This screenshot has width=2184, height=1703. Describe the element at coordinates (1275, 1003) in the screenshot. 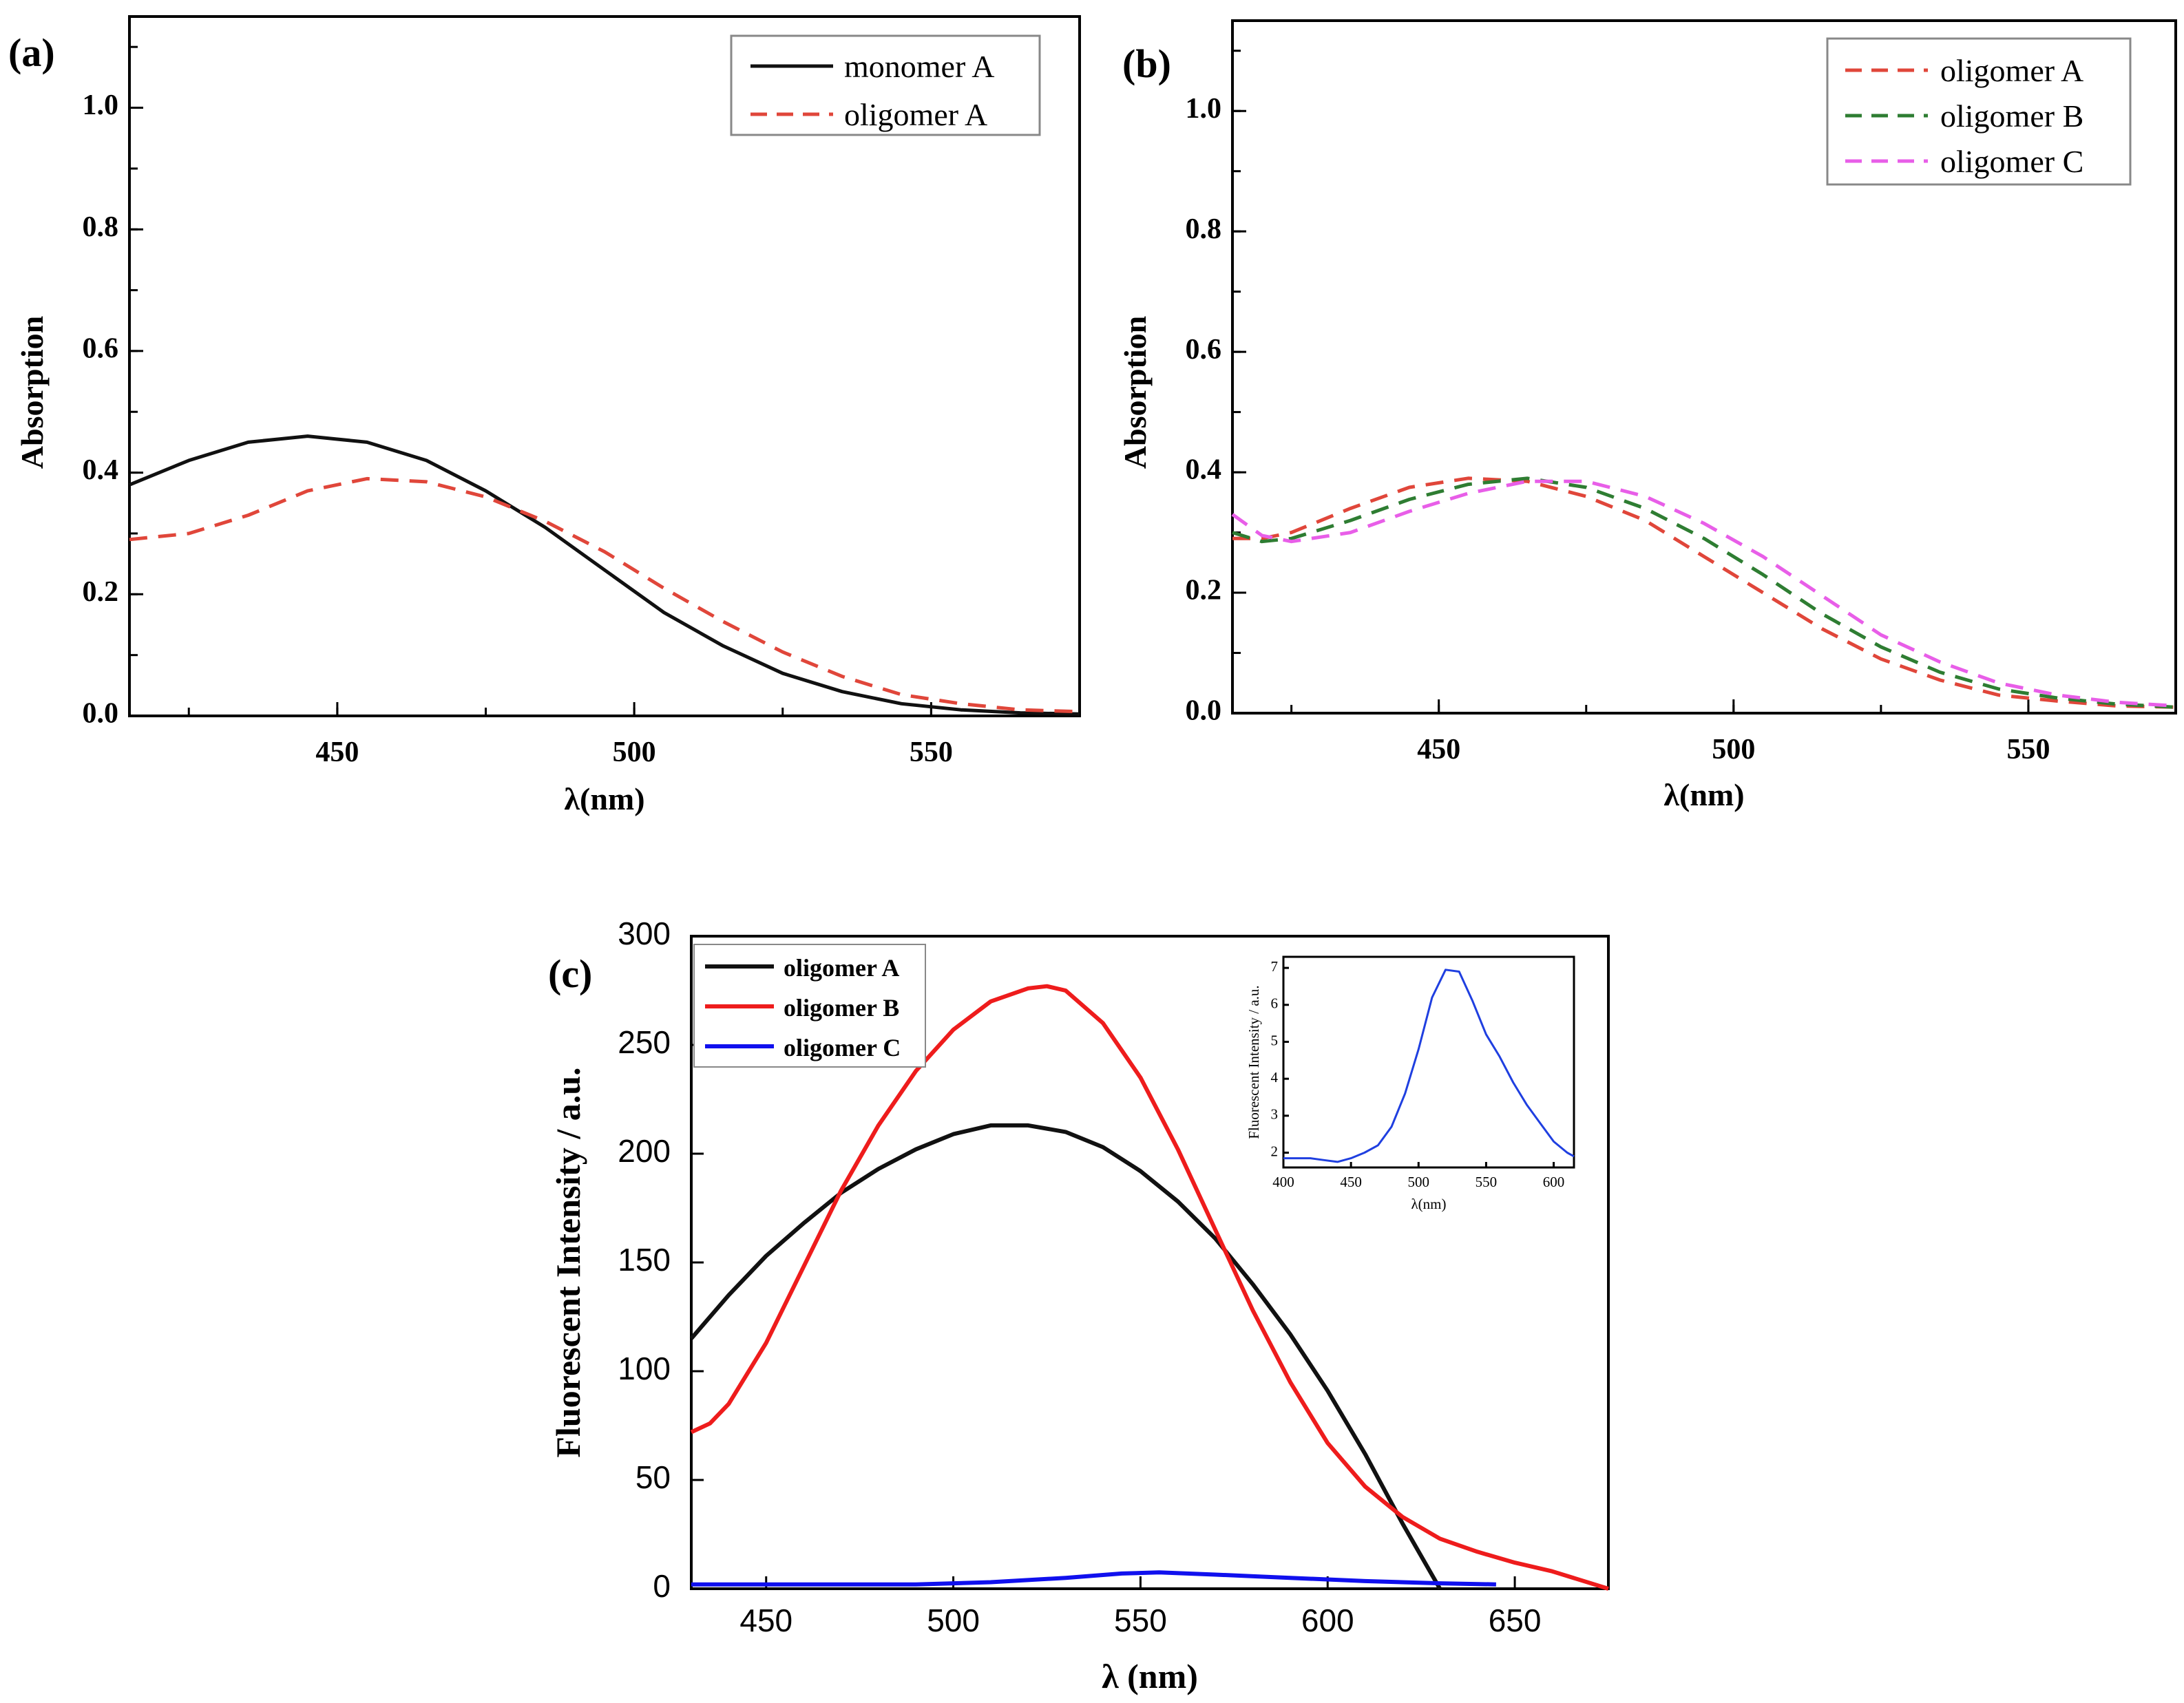

I see `y-tick-label-i-6: 6` at that location.